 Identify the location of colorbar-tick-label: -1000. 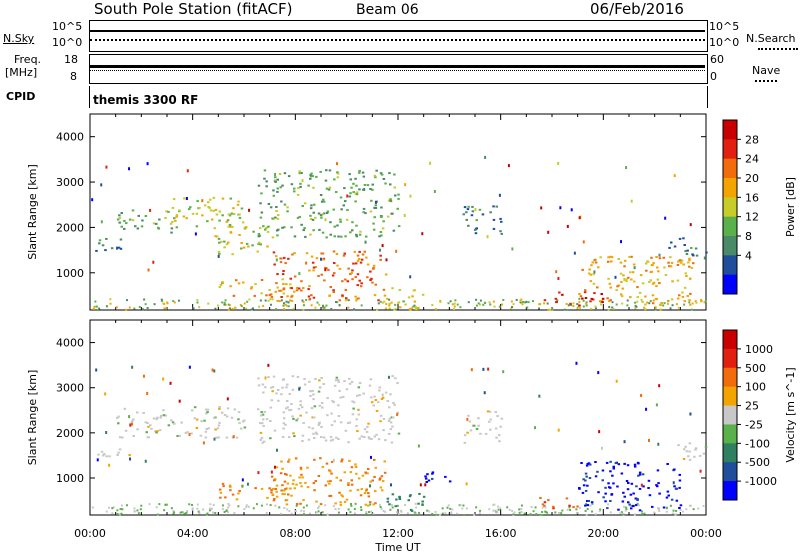
(761, 481).